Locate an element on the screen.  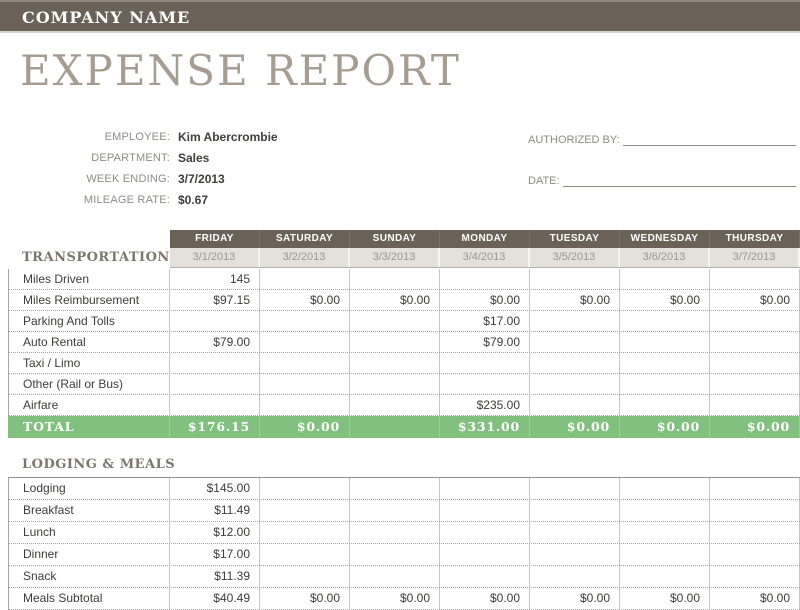
week-ending-value: 3/7/2013 is located at coordinates (201, 178).